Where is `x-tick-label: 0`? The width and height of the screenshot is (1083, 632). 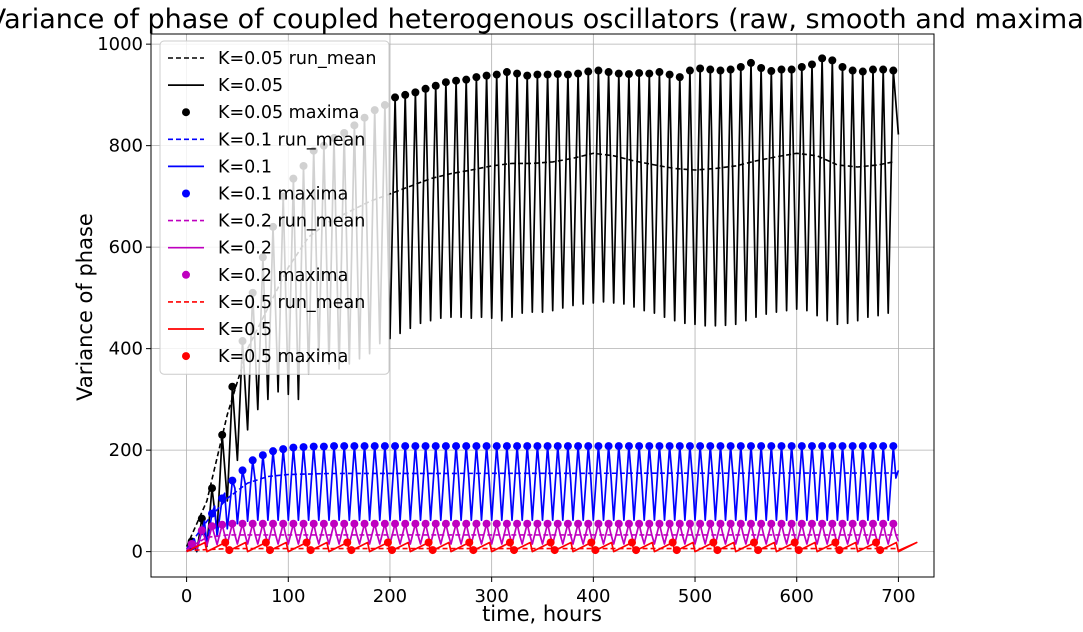
x-tick-label: 0 is located at coordinates (186, 596).